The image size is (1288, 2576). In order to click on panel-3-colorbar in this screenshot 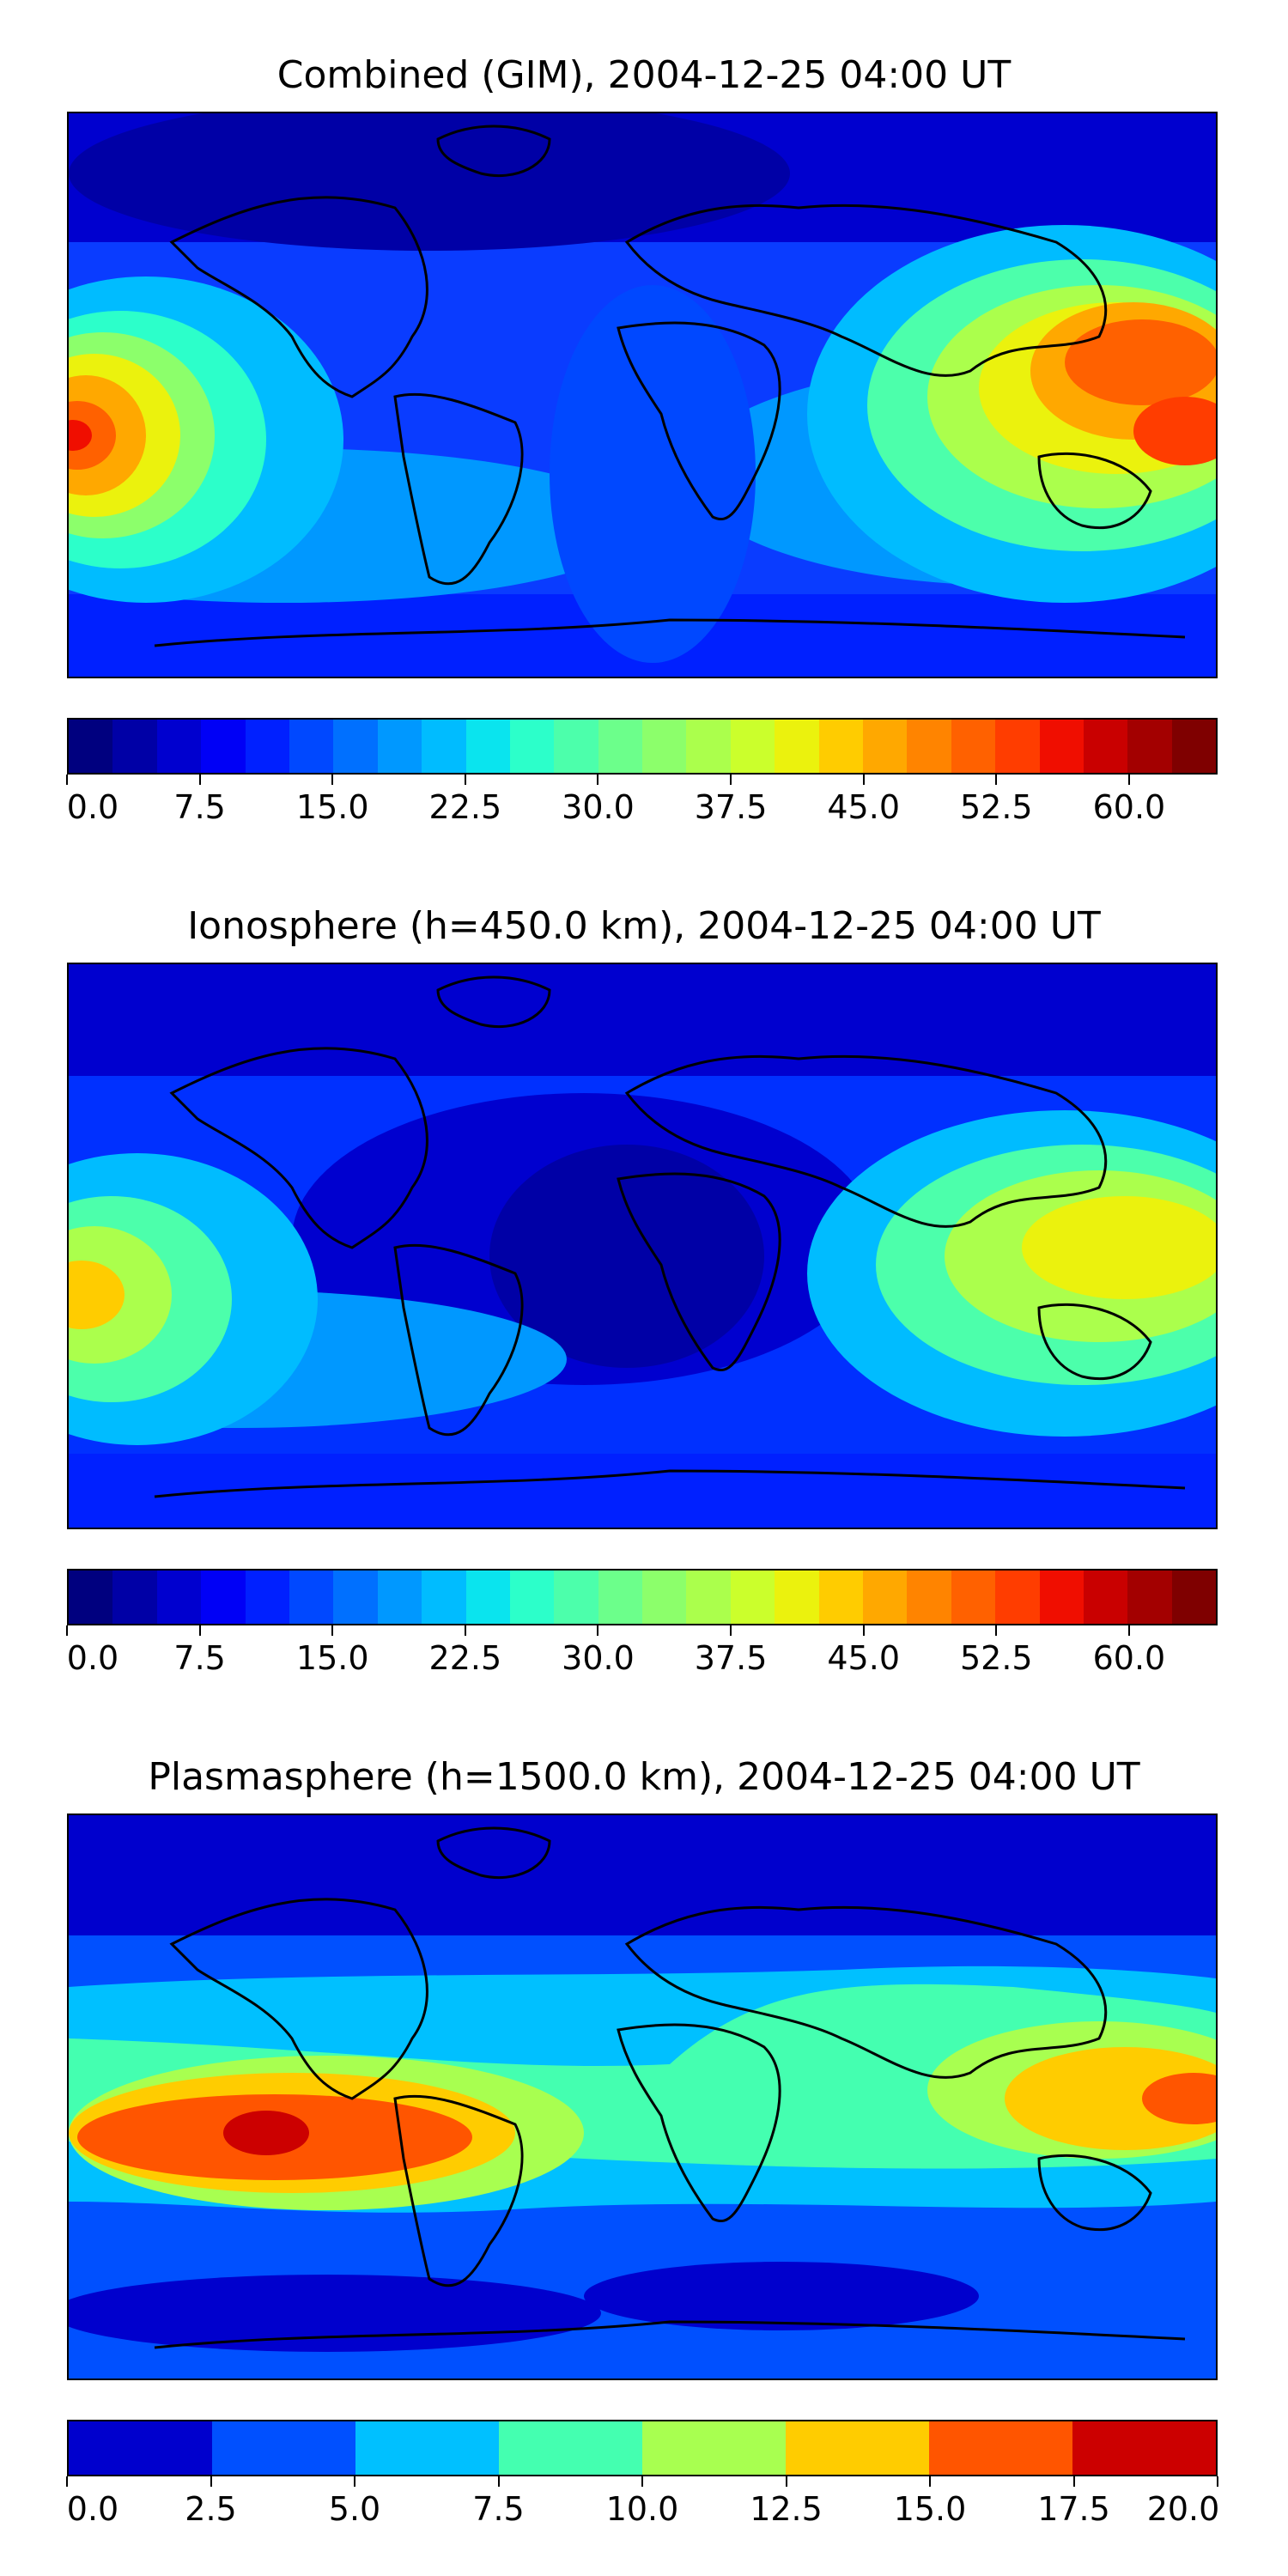, I will do `click(642, 2448)`.